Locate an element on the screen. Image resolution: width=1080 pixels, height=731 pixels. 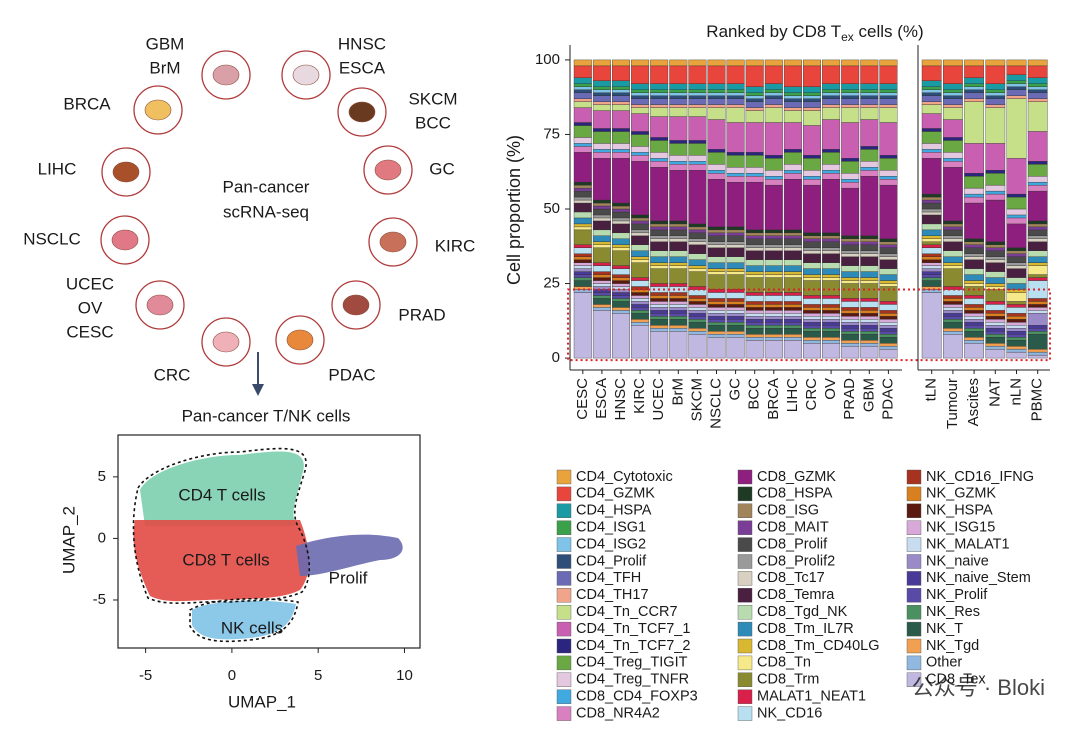
outline is located at coordinates (221, 525).